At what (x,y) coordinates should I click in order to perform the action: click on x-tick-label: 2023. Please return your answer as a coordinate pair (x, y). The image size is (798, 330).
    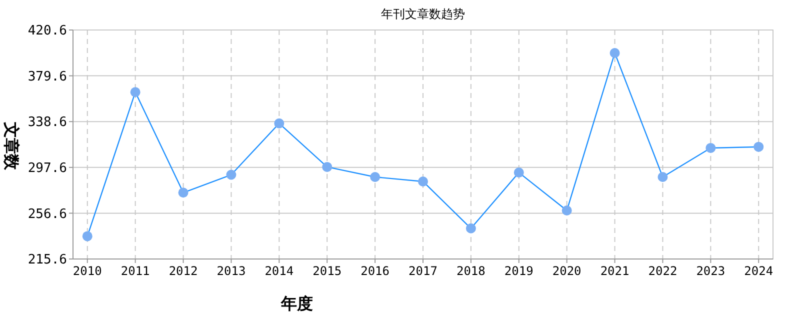
    Looking at the image, I should click on (711, 271).